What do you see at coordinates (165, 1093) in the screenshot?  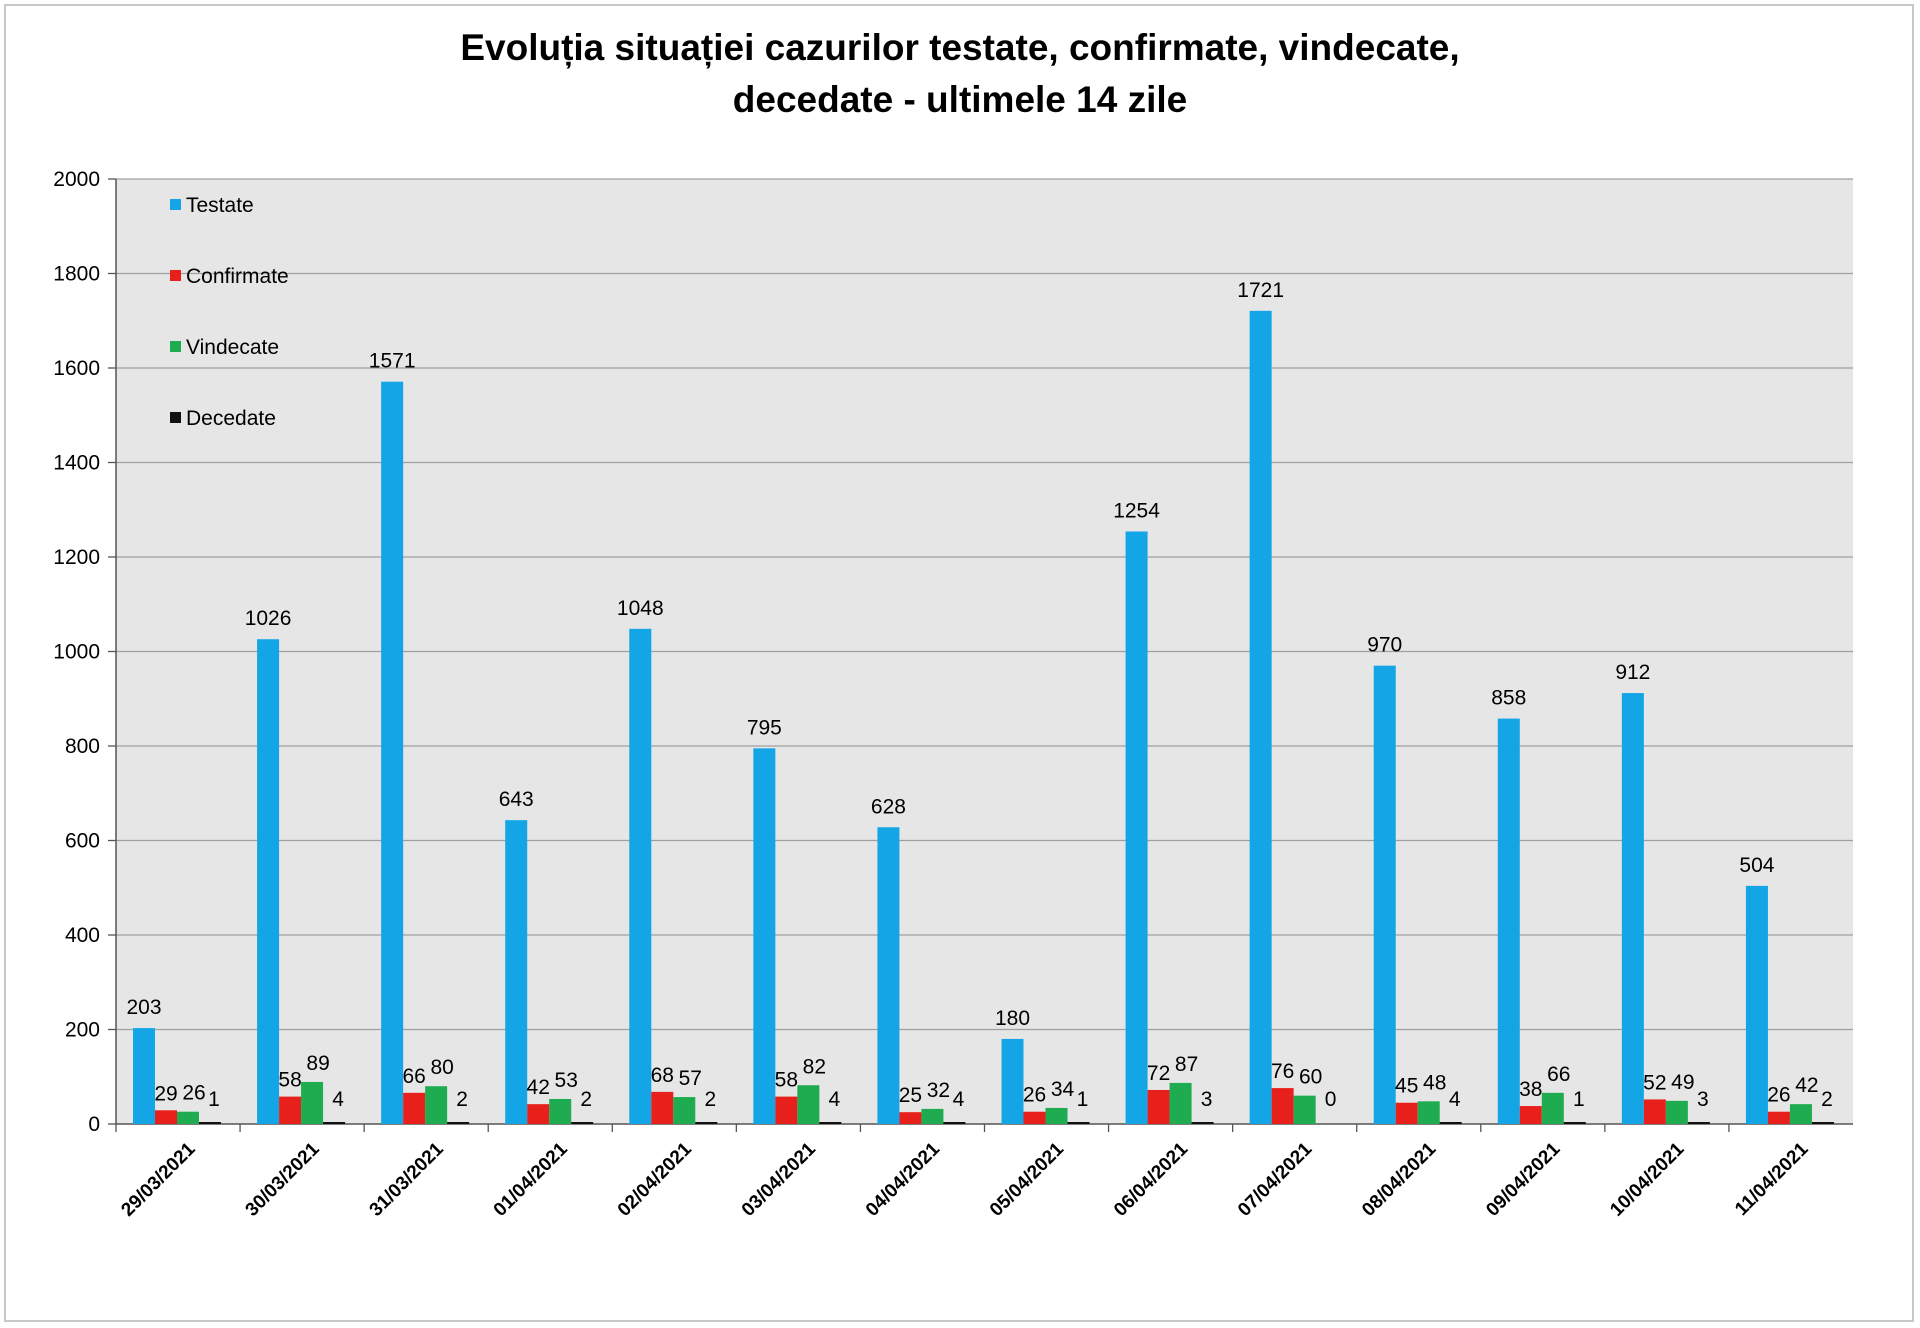 I see `data-label-confirmate: 29` at bounding box center [165, 1093].